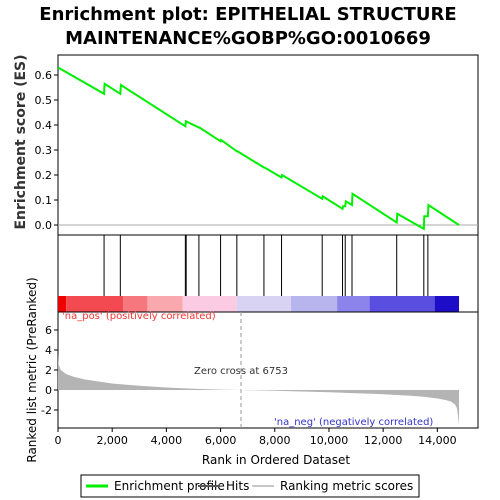 This screenshot has width=500, height=500. What do you see at coordinates (21, 141) in the screenshot?
I see `es-axis-label: Enrichment score (ES)` at bounding box center [21, 141].